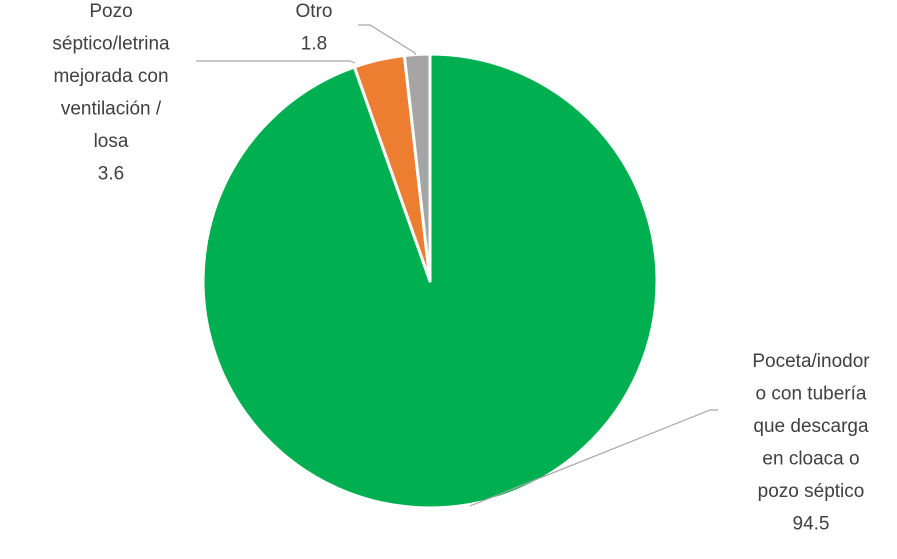 This screenshot has width=897, height=559. What do you see at coordinates (811, 394) in the screenshot?
I see `data-label-line: o con tubería` at bounding box center [811, 394].